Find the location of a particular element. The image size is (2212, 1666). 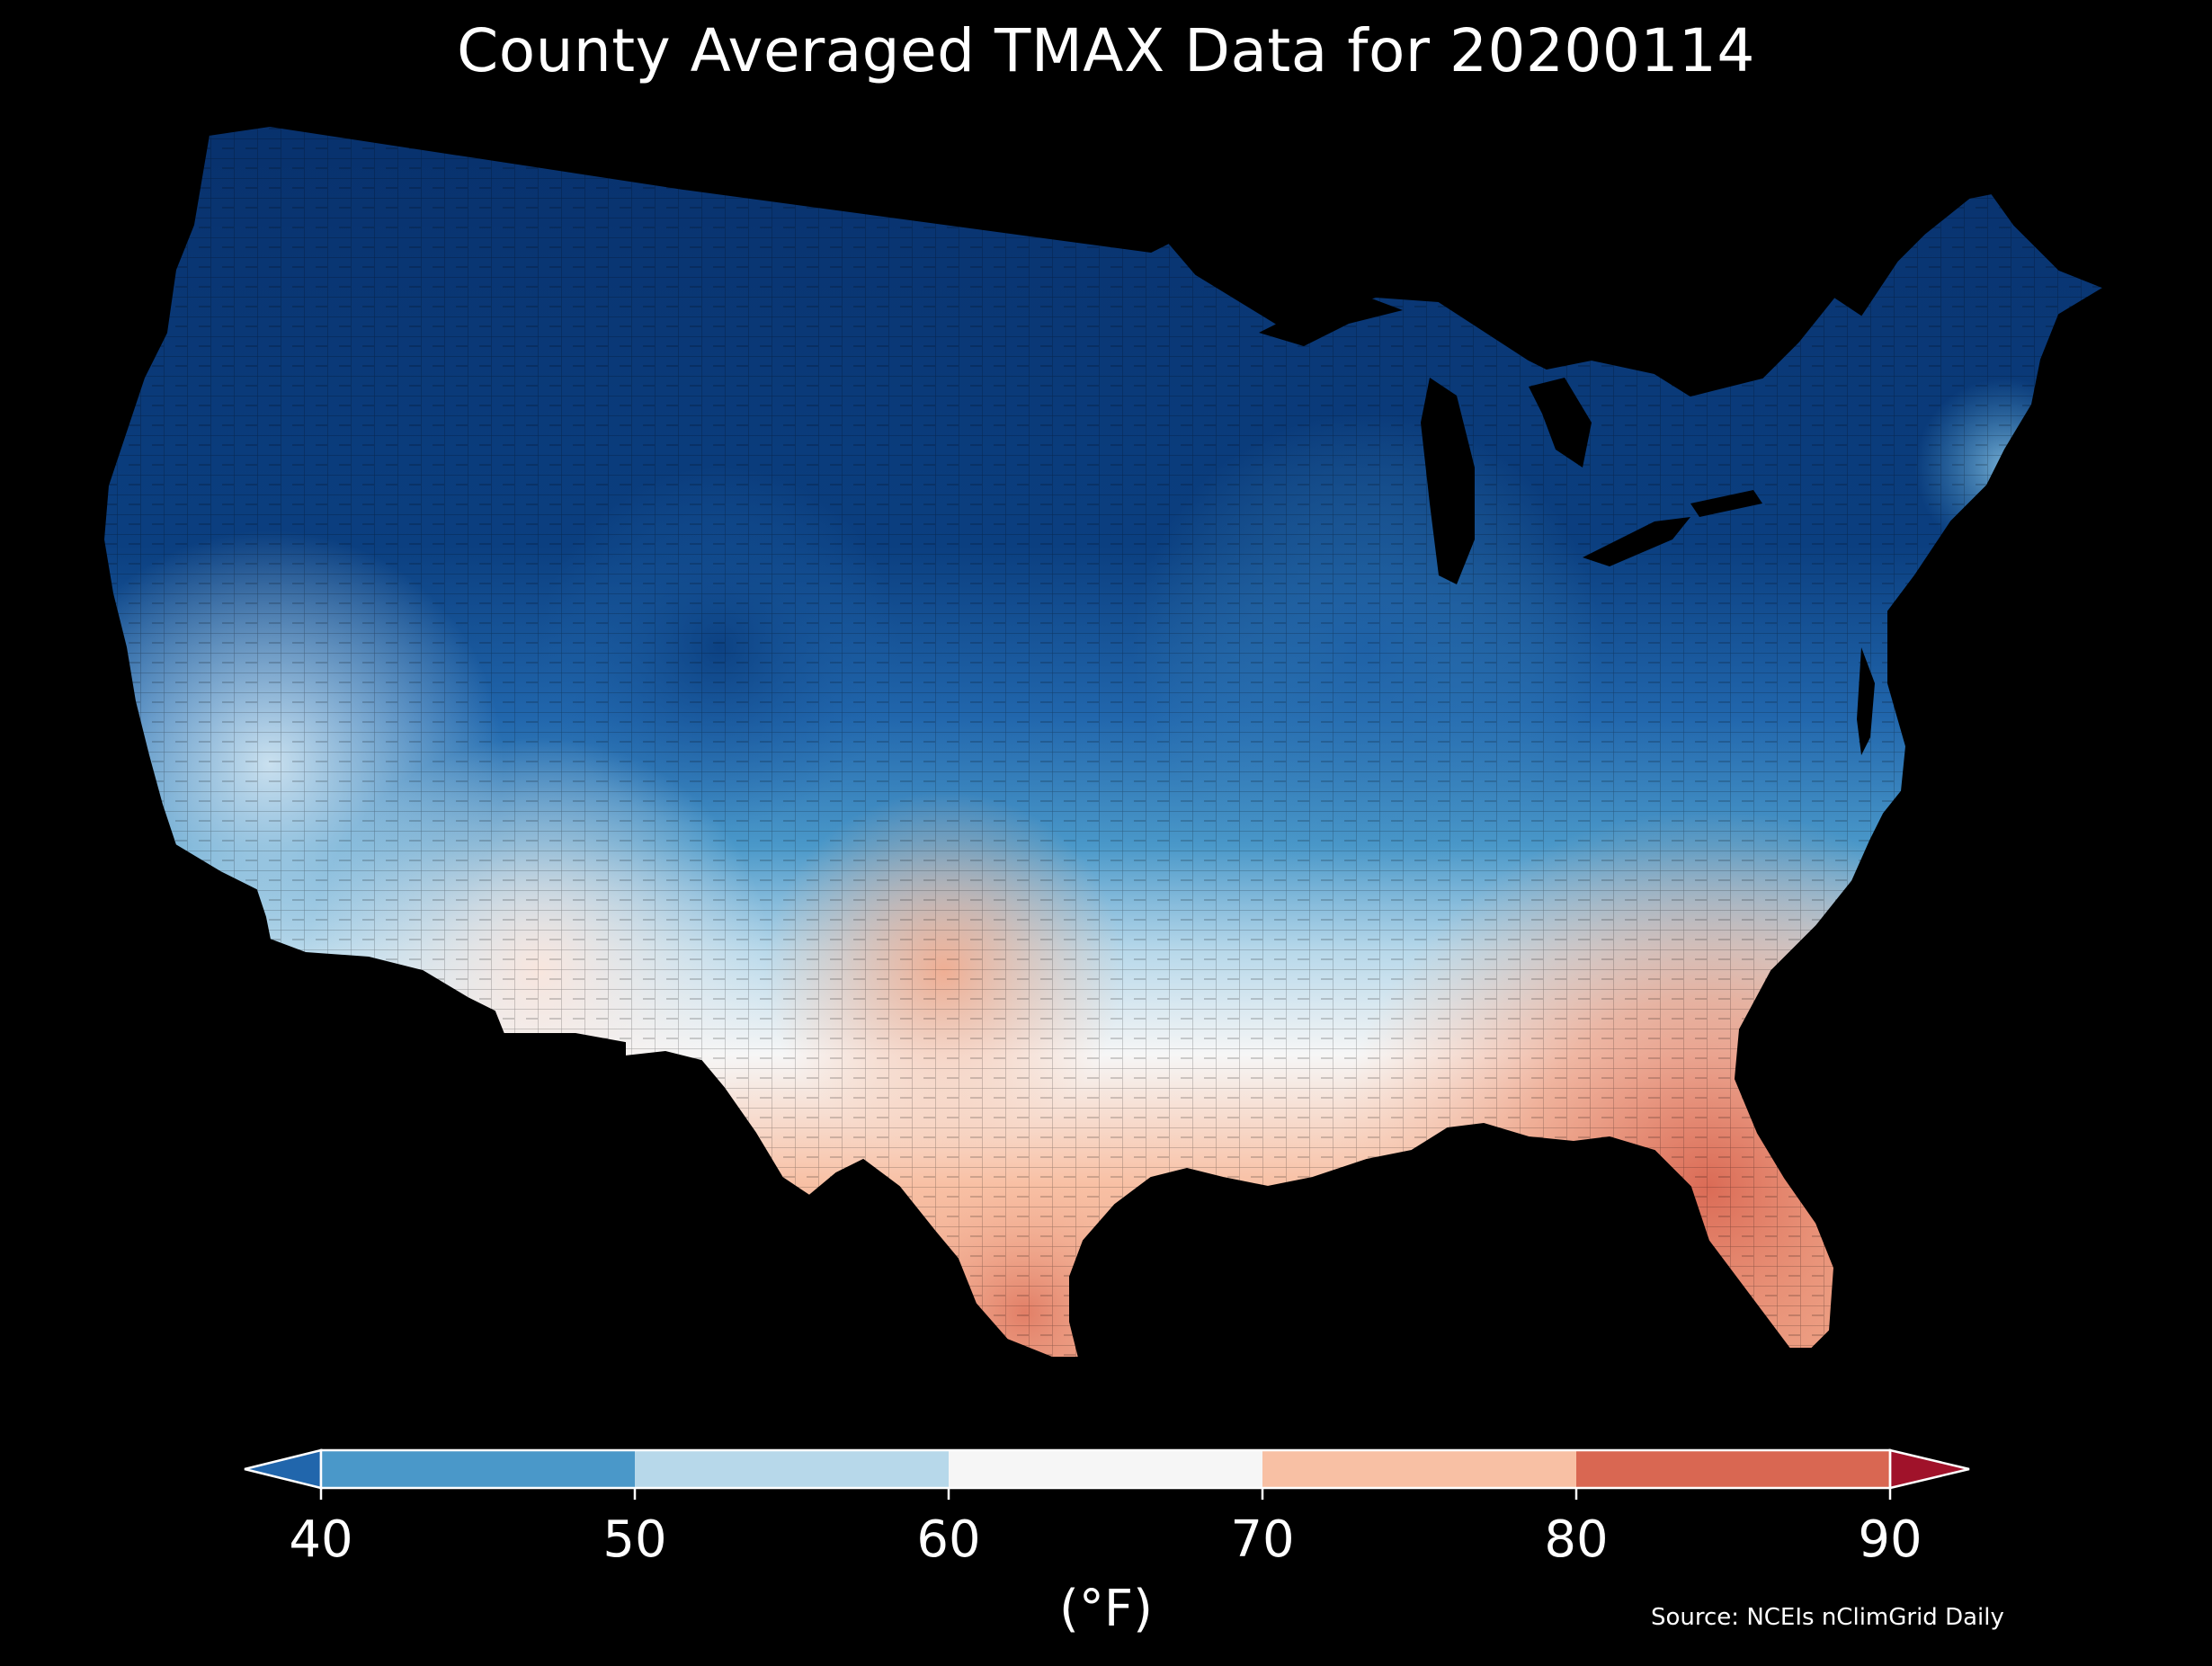

great-lakes is located at coordinates (1510, 441).